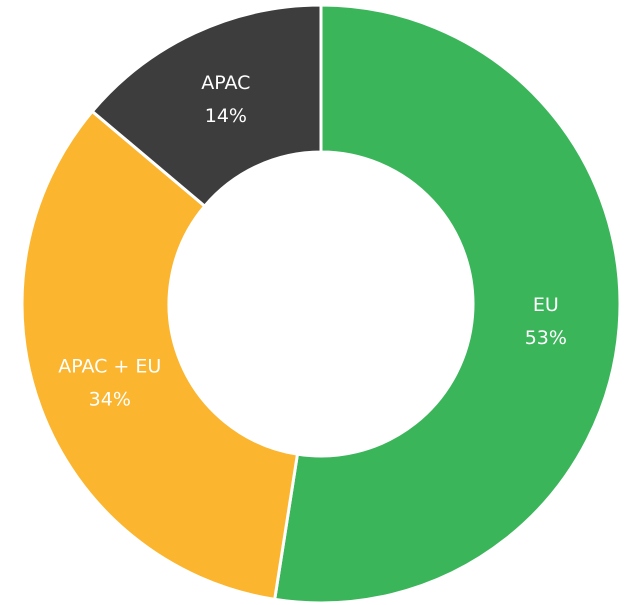  What do you see at coordinates (110, 399) in the screenshot?
I see `slice-value: 34%` at bounding box center [110, 399].